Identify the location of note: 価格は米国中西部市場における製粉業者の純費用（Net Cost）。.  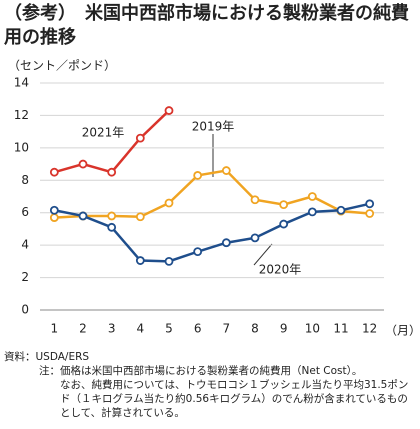
(211, 371).